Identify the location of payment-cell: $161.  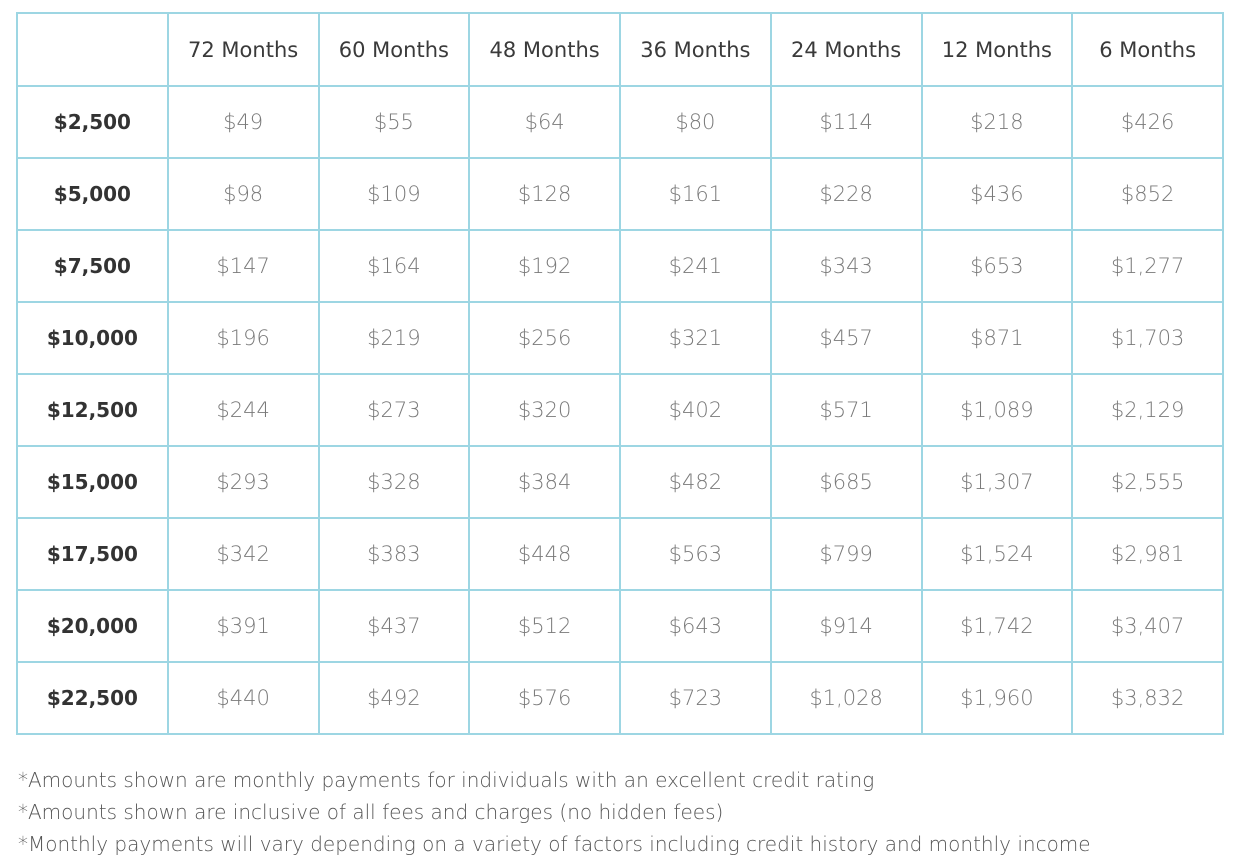
(695, 194).